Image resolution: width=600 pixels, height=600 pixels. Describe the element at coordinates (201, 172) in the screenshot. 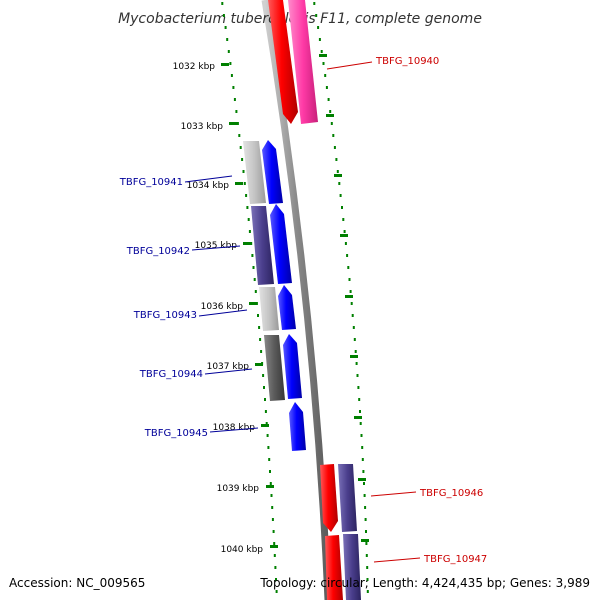

I see `gene-feature: TBFG_10941` at that location.